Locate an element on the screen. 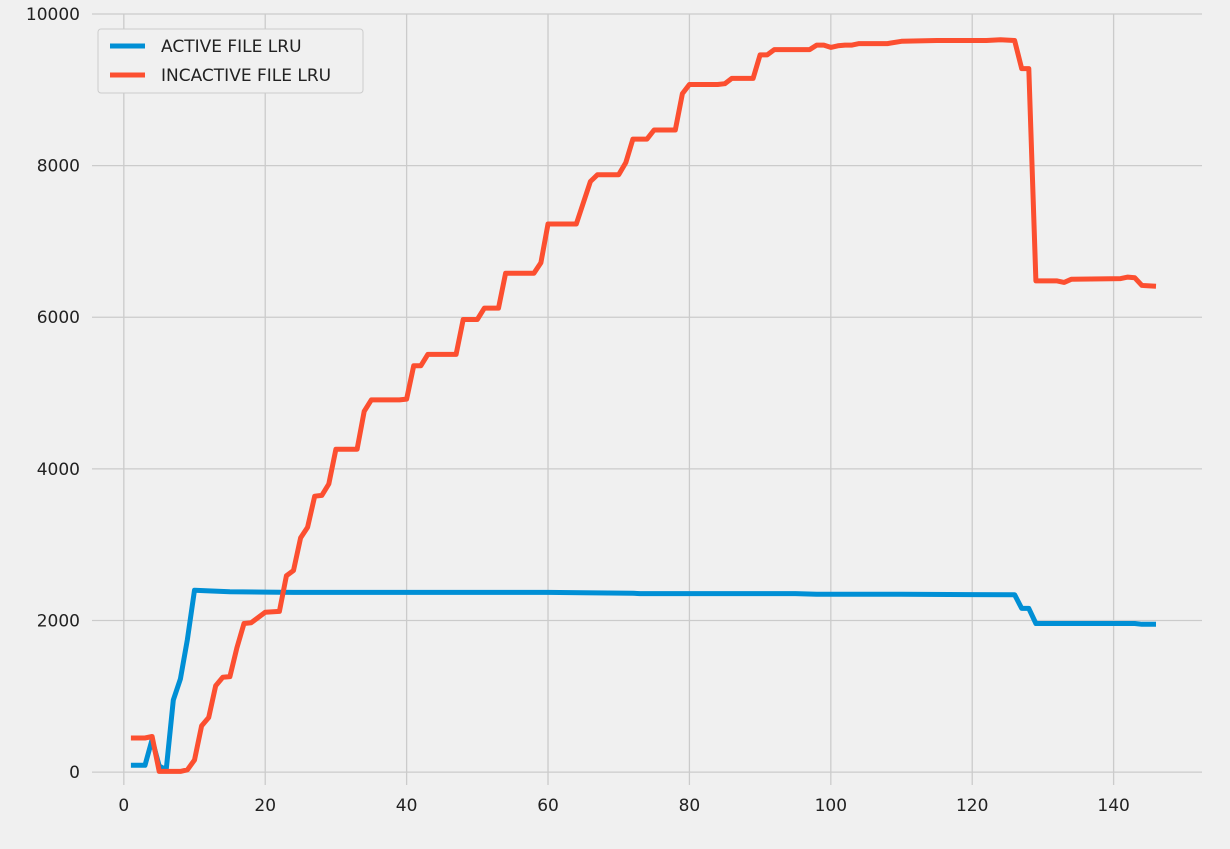 The width and height of the screenshot is (1230, 849). y-tick-labels: 0 2000 4000 6000 8000 10000 is located at coordinates (53, 394).